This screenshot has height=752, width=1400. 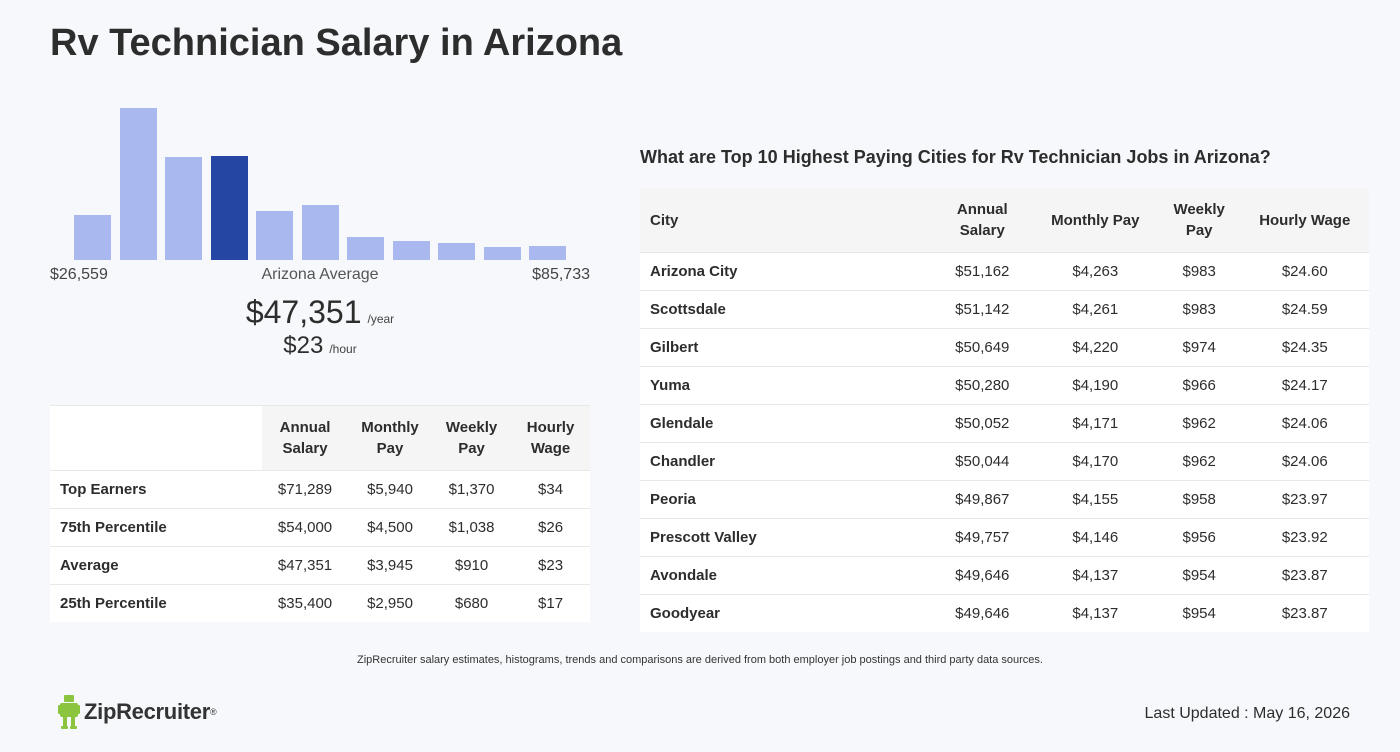 I want to click on ziprecruiter-logo: ZipRecruiter ®, so click(x=137, y=712).